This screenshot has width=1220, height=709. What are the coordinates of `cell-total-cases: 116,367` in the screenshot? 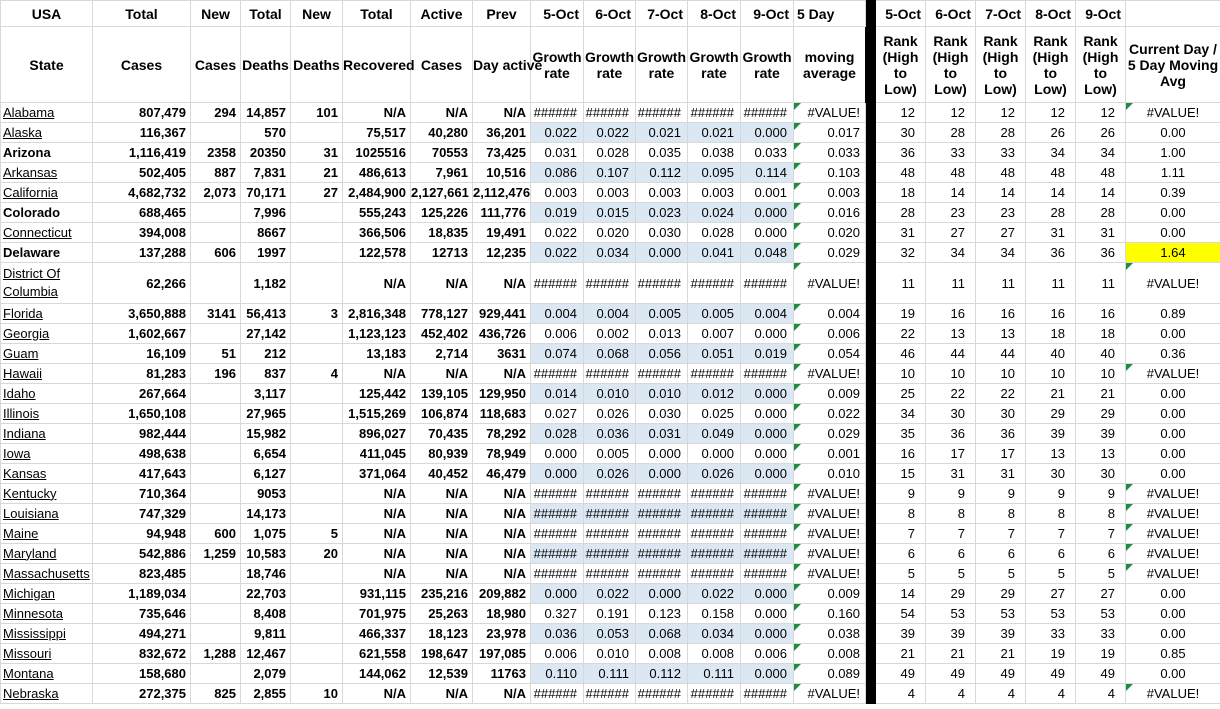 It's located at (141, 132).